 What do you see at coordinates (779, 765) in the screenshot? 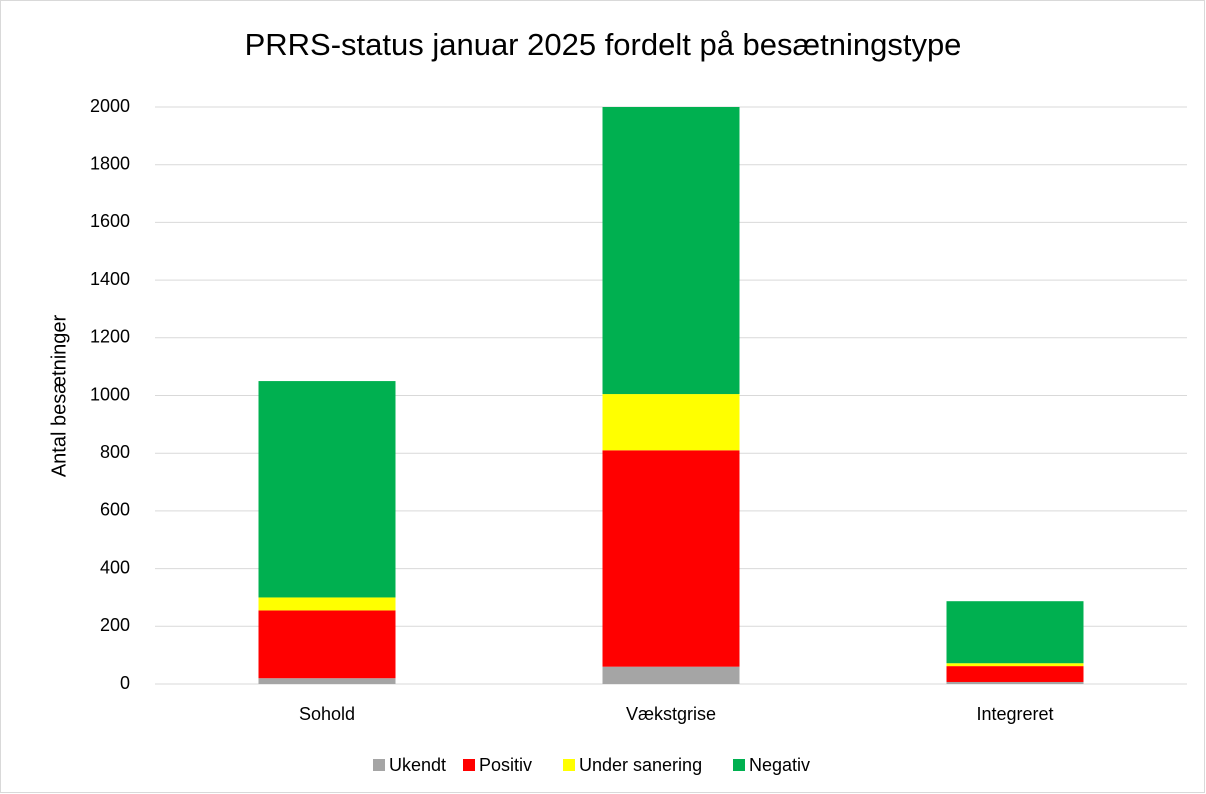
I see `legend-label: Negativ` at bounding box center [779, 765].